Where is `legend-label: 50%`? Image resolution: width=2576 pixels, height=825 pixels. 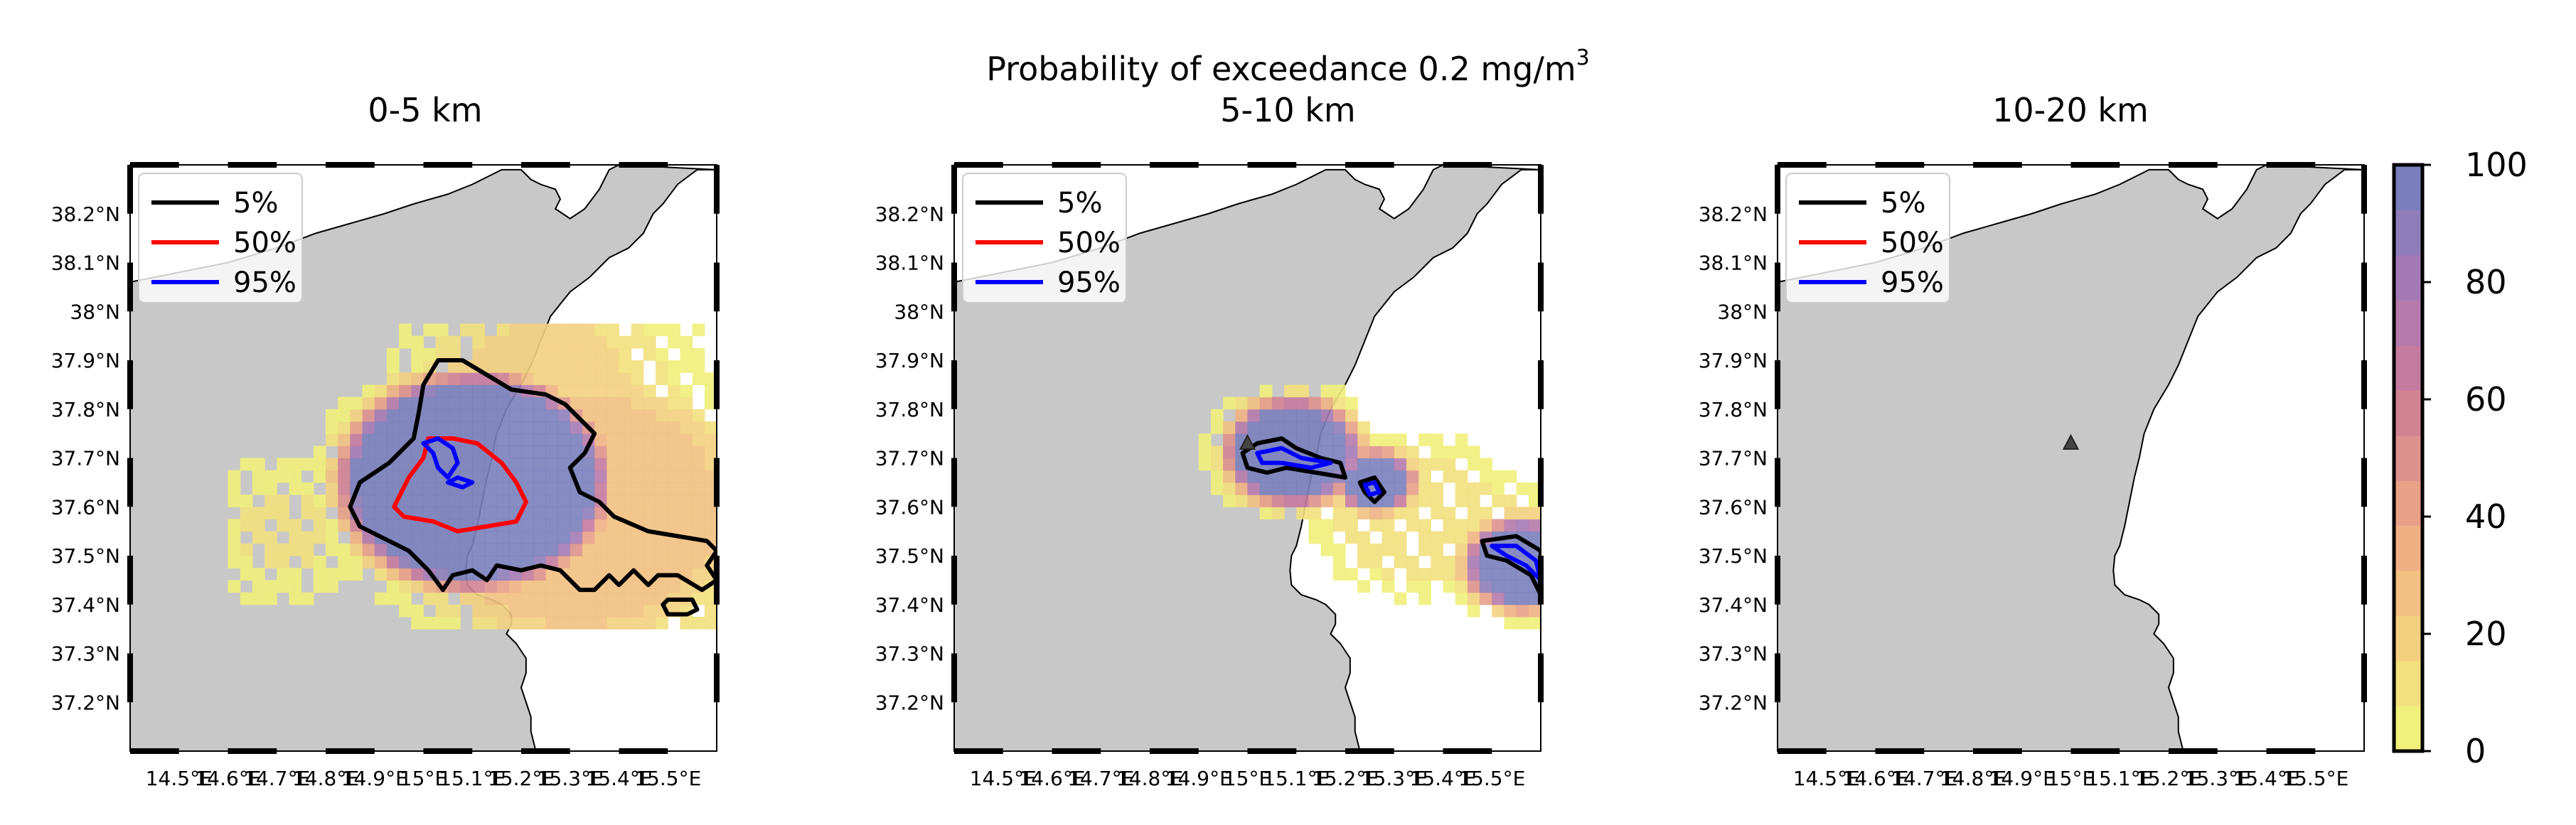 legend-label: 50% is located at coordinates (264, 243).